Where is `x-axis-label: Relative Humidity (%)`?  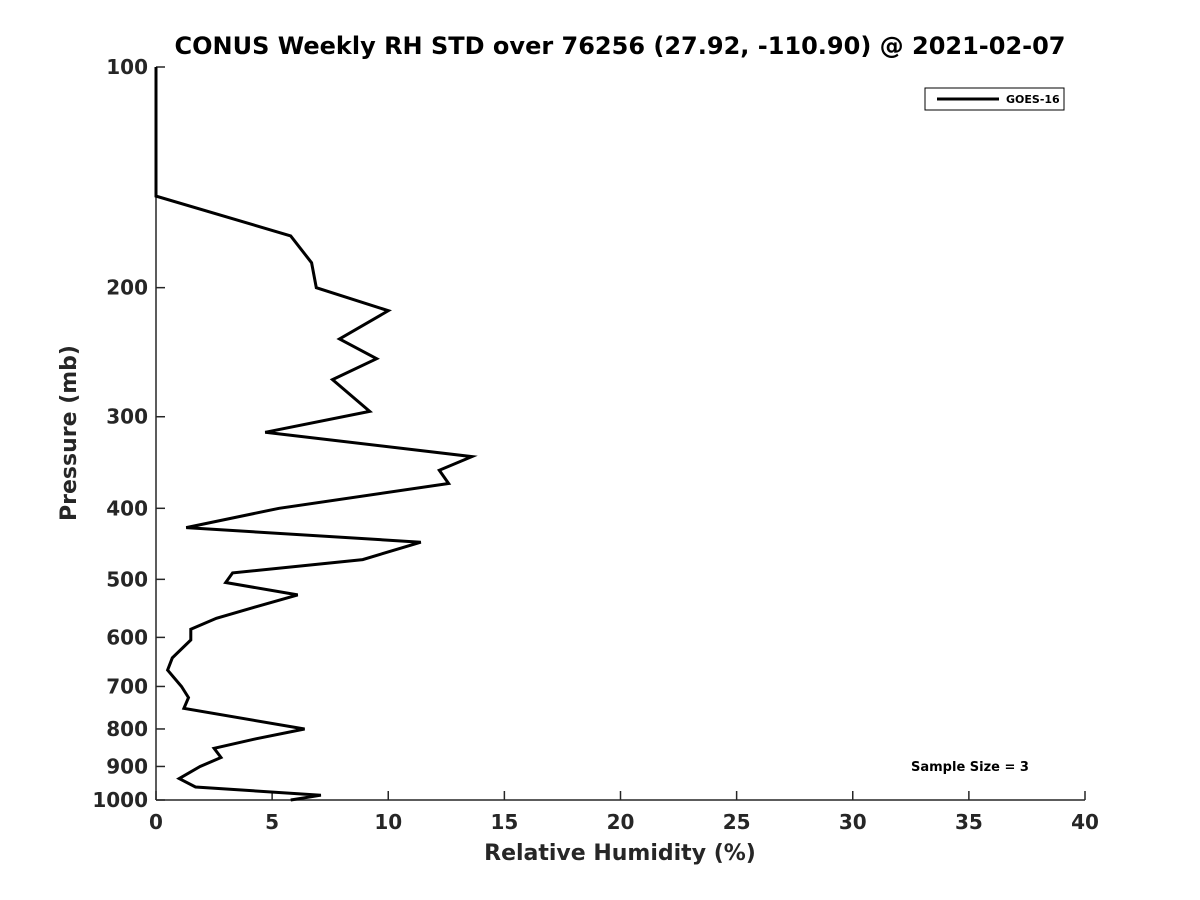
x-axis-label: Relative Humidity (%) is located at coordinates (620, 853).